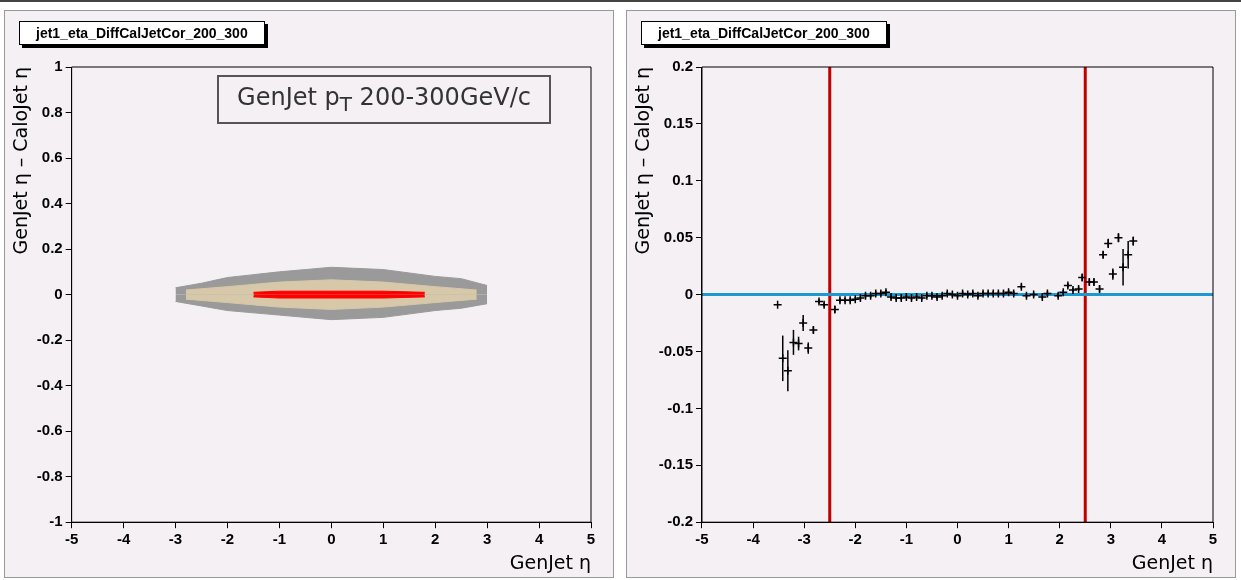 This screenshot has height=580, width=1241. I want to click on y-tick-label: 0.8, so click(52, 111).